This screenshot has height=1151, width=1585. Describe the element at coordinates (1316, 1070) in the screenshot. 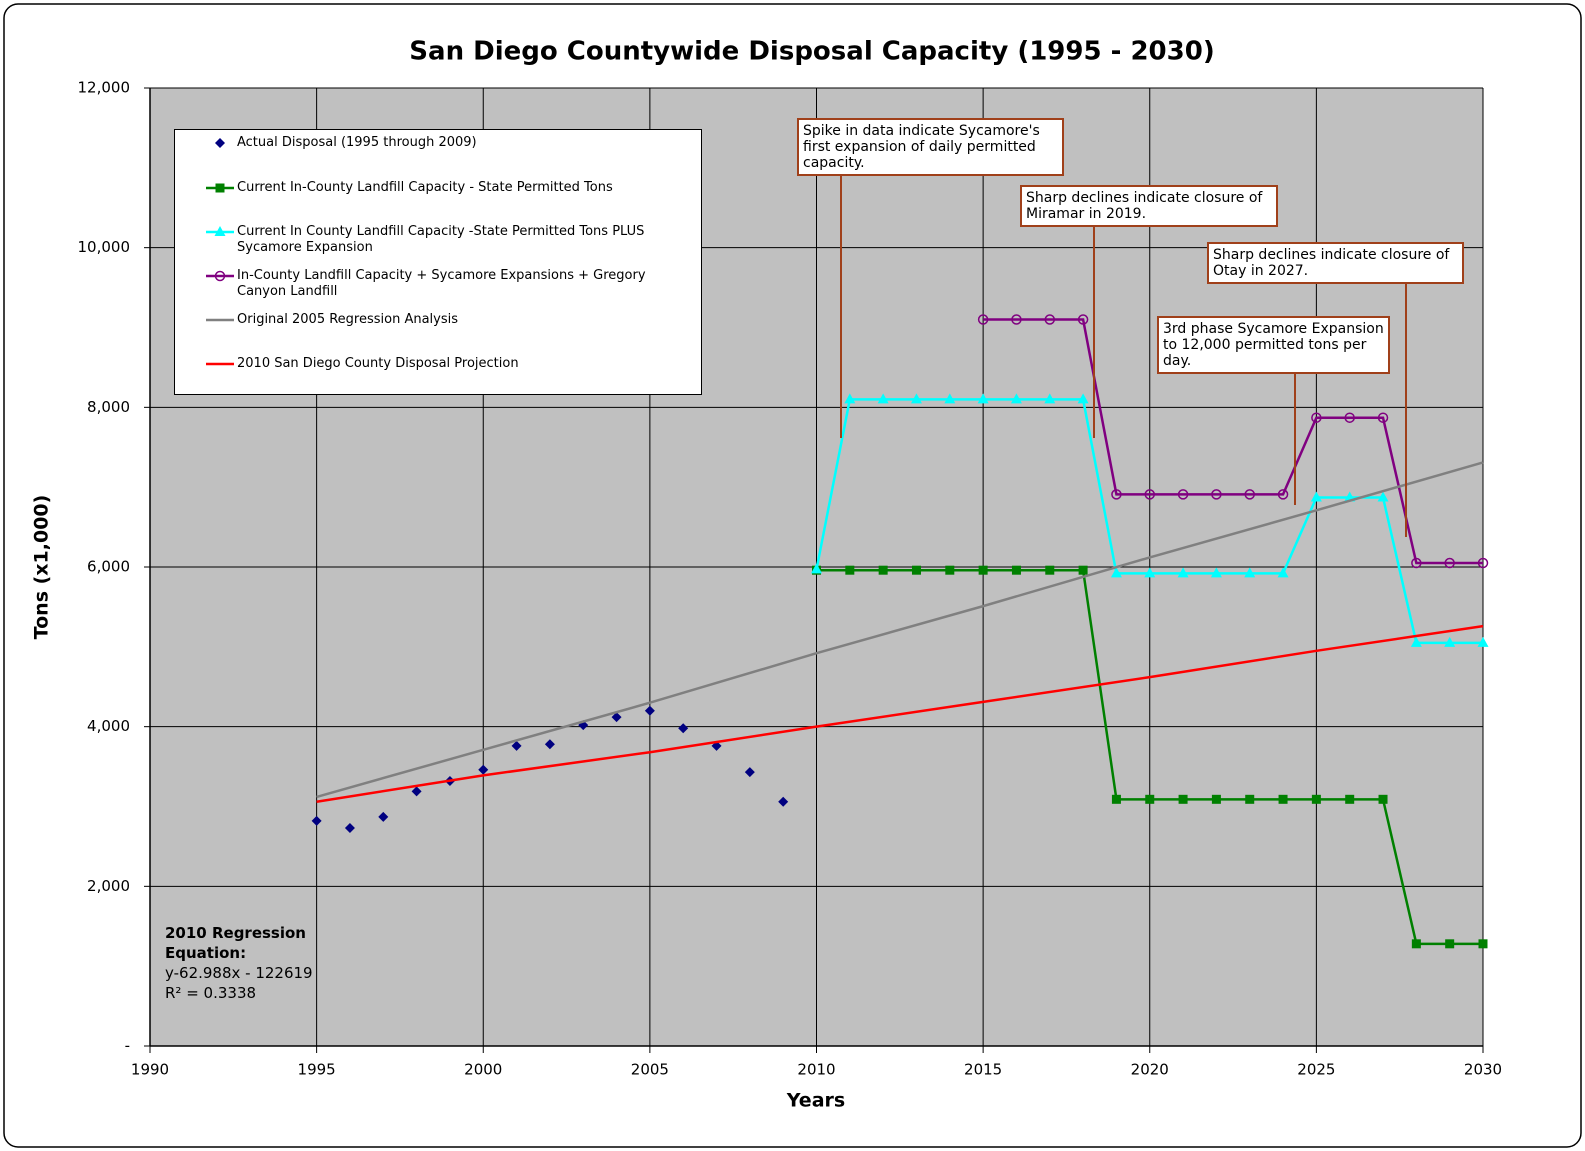

I see `x-tick-label: 2025` at that location.